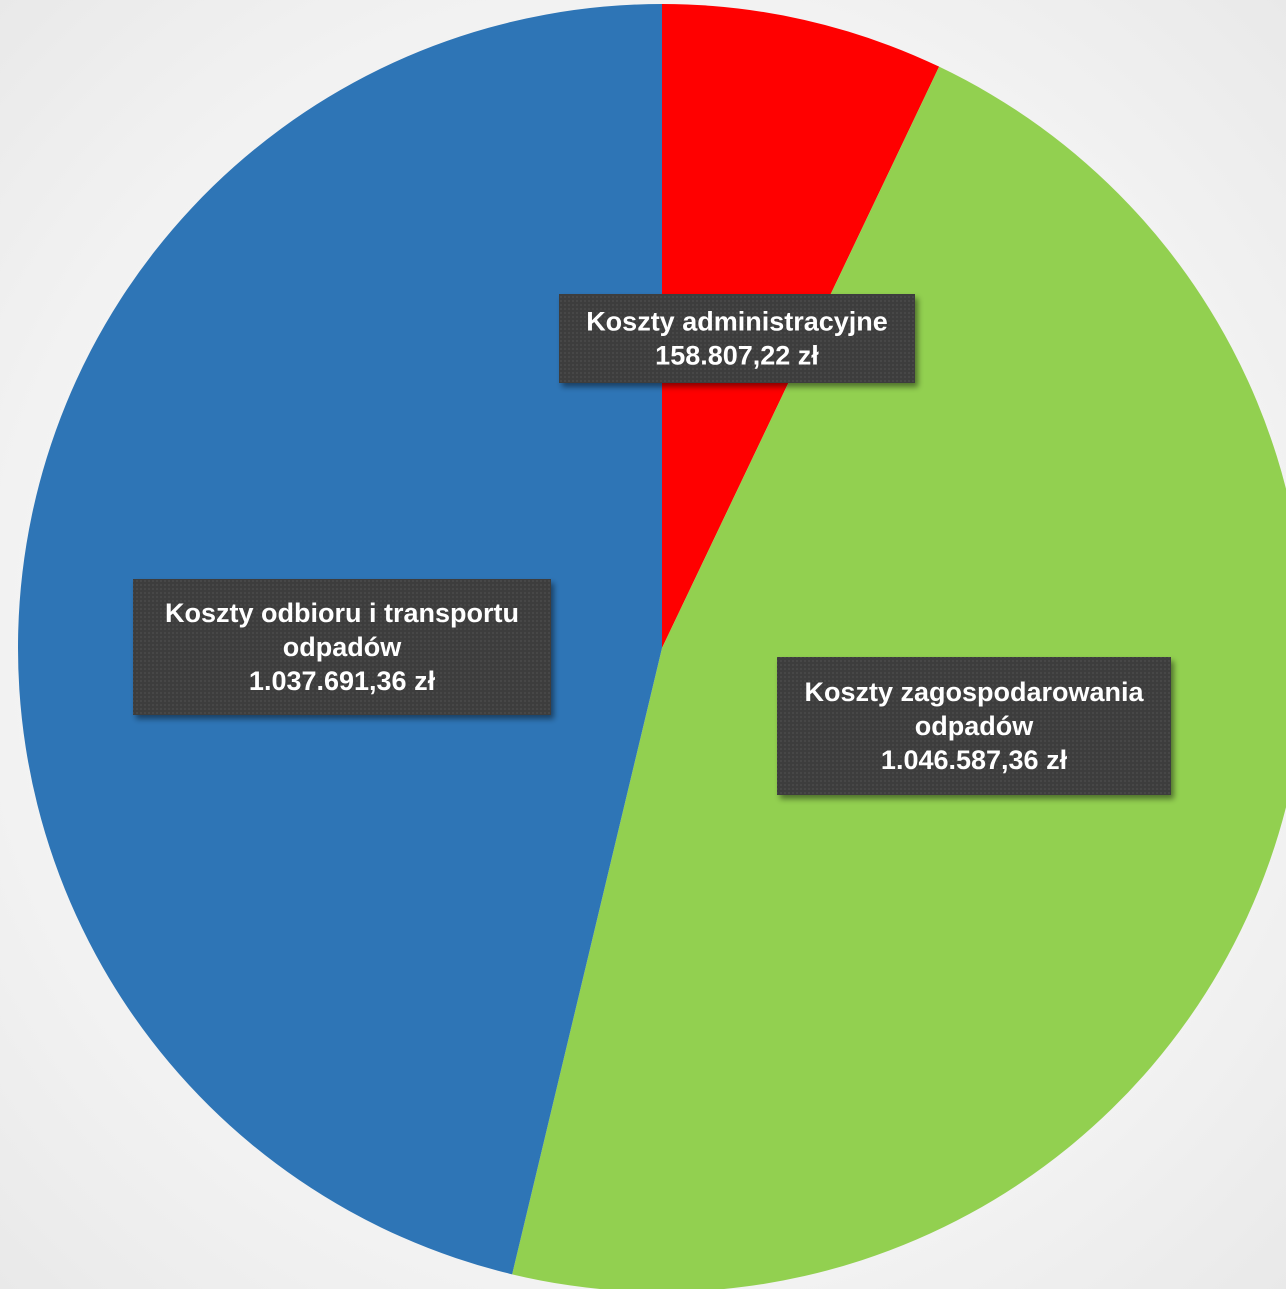  I want to click on data-label-category: Koszty administracyjne, so click(737, 322).